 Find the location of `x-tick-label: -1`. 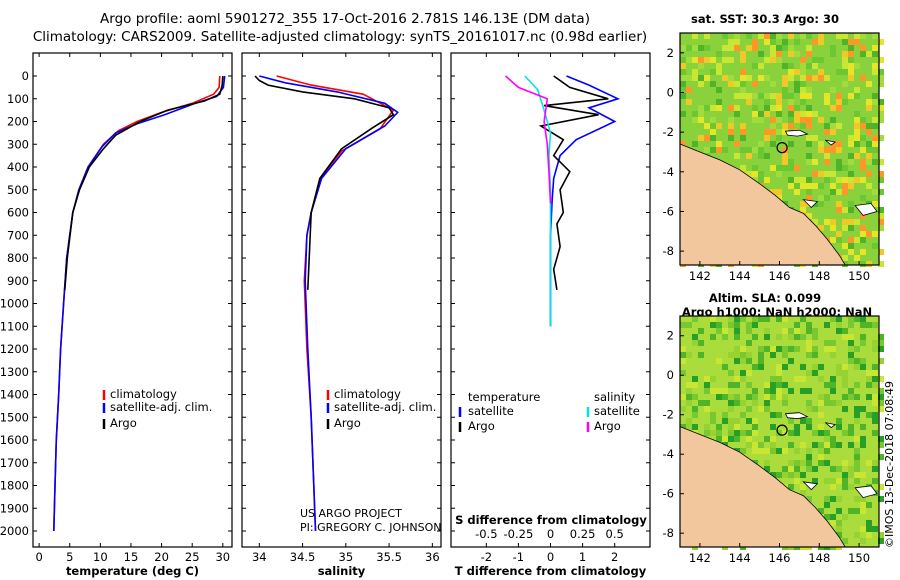

x-tick-label: -1 is located at coordinates (518, 557).